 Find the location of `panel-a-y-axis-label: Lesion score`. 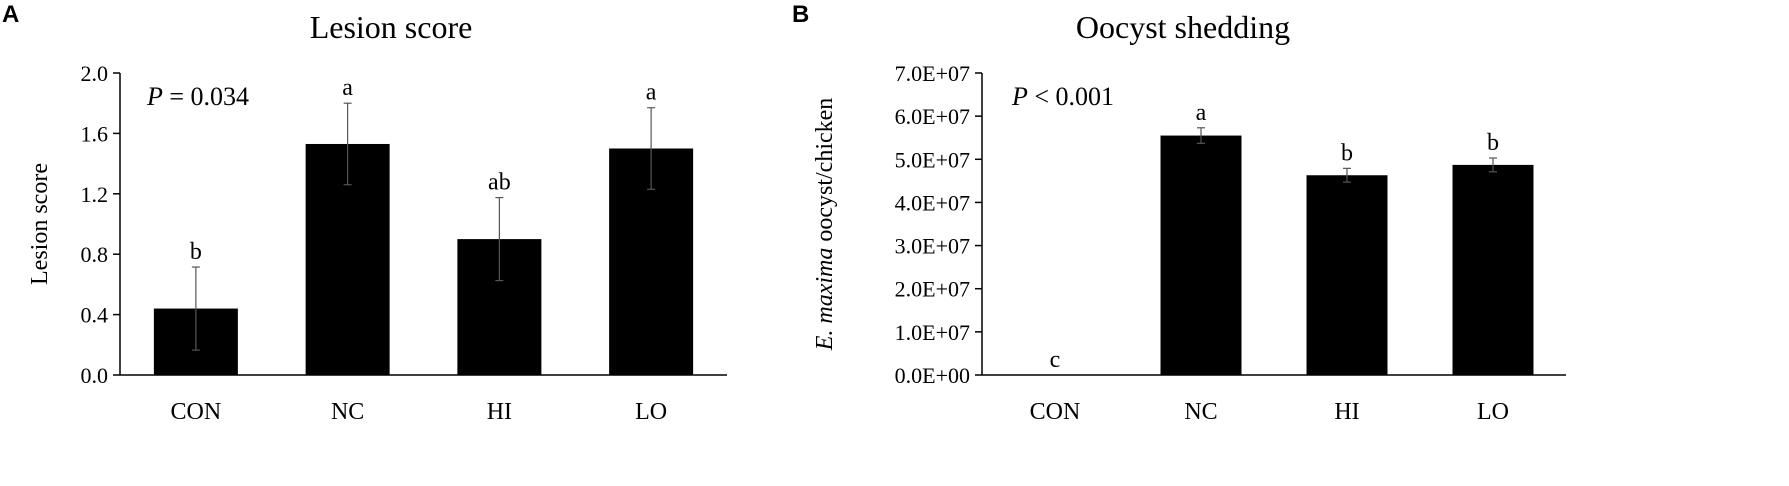

panel-a-y-axis-label: Lesion score is located at coordinates (40, 224).